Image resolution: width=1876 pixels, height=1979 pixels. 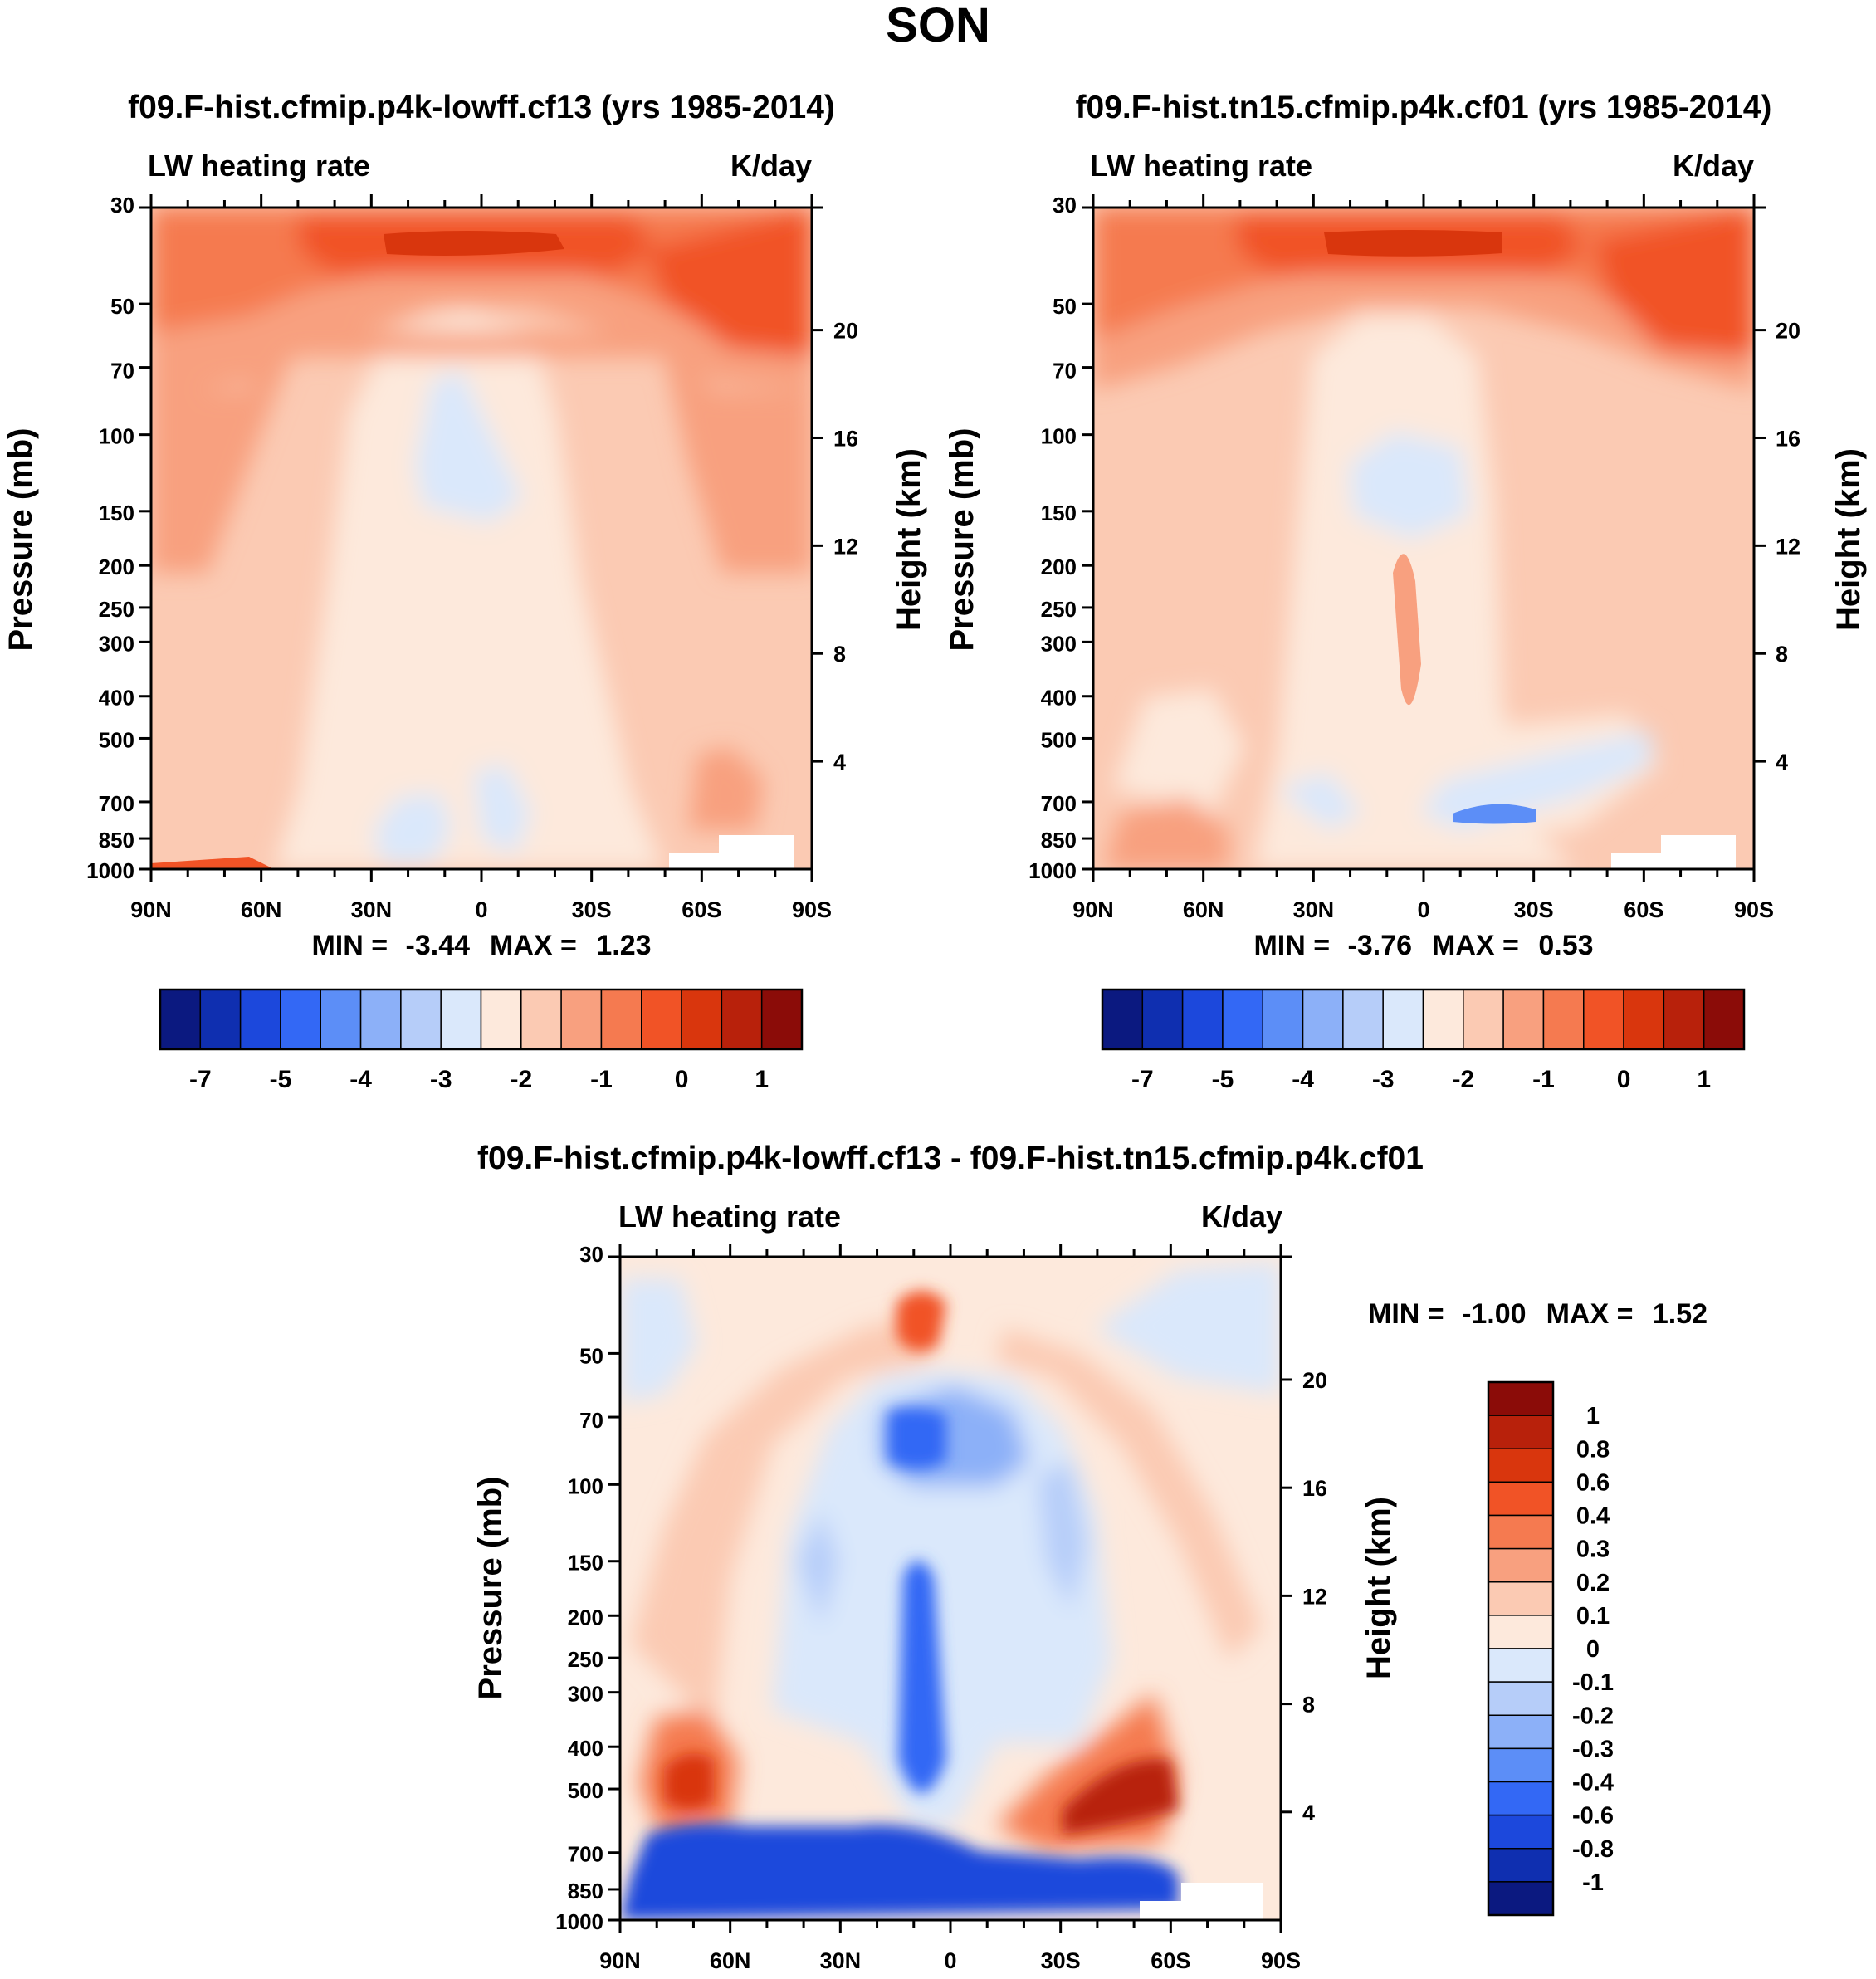 I want to click on x-tick-label: 30N, so click(x=372, y=909).